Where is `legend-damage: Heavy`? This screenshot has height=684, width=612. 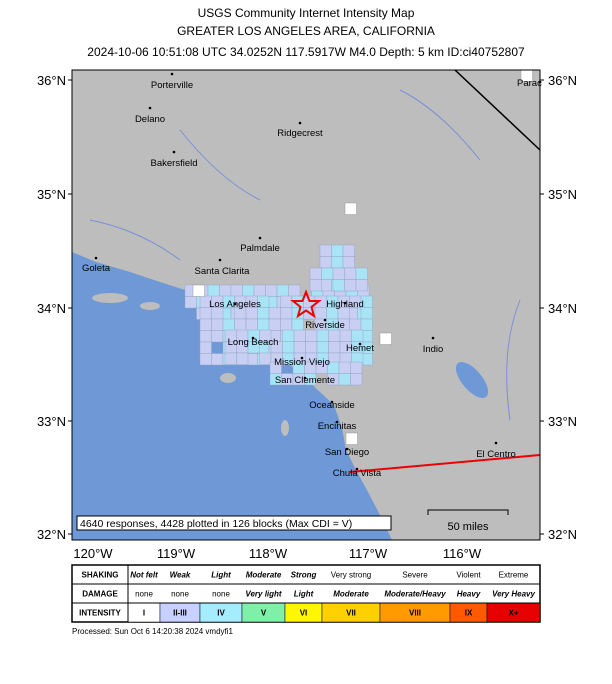 legend-damage: Heavy is located at coordinates (469, 594).